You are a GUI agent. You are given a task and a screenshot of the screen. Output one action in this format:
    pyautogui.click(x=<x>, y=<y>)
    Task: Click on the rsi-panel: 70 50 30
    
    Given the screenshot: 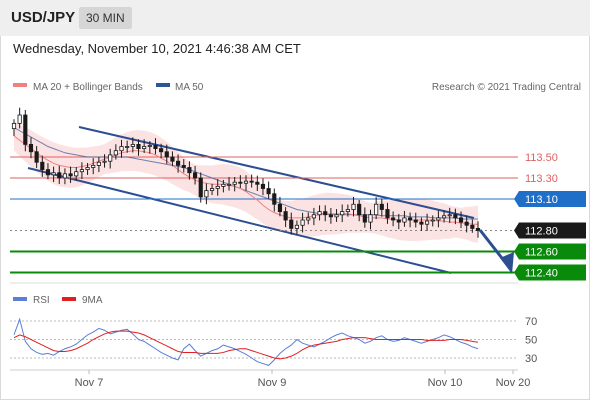 What is the action you would take?
    pyautogui.click(x=273, y=341)
    